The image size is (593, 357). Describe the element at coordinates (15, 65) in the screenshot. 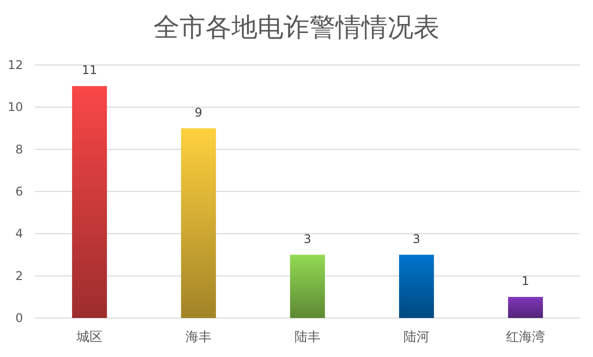

I see `y-tick-label: 12` at that location.